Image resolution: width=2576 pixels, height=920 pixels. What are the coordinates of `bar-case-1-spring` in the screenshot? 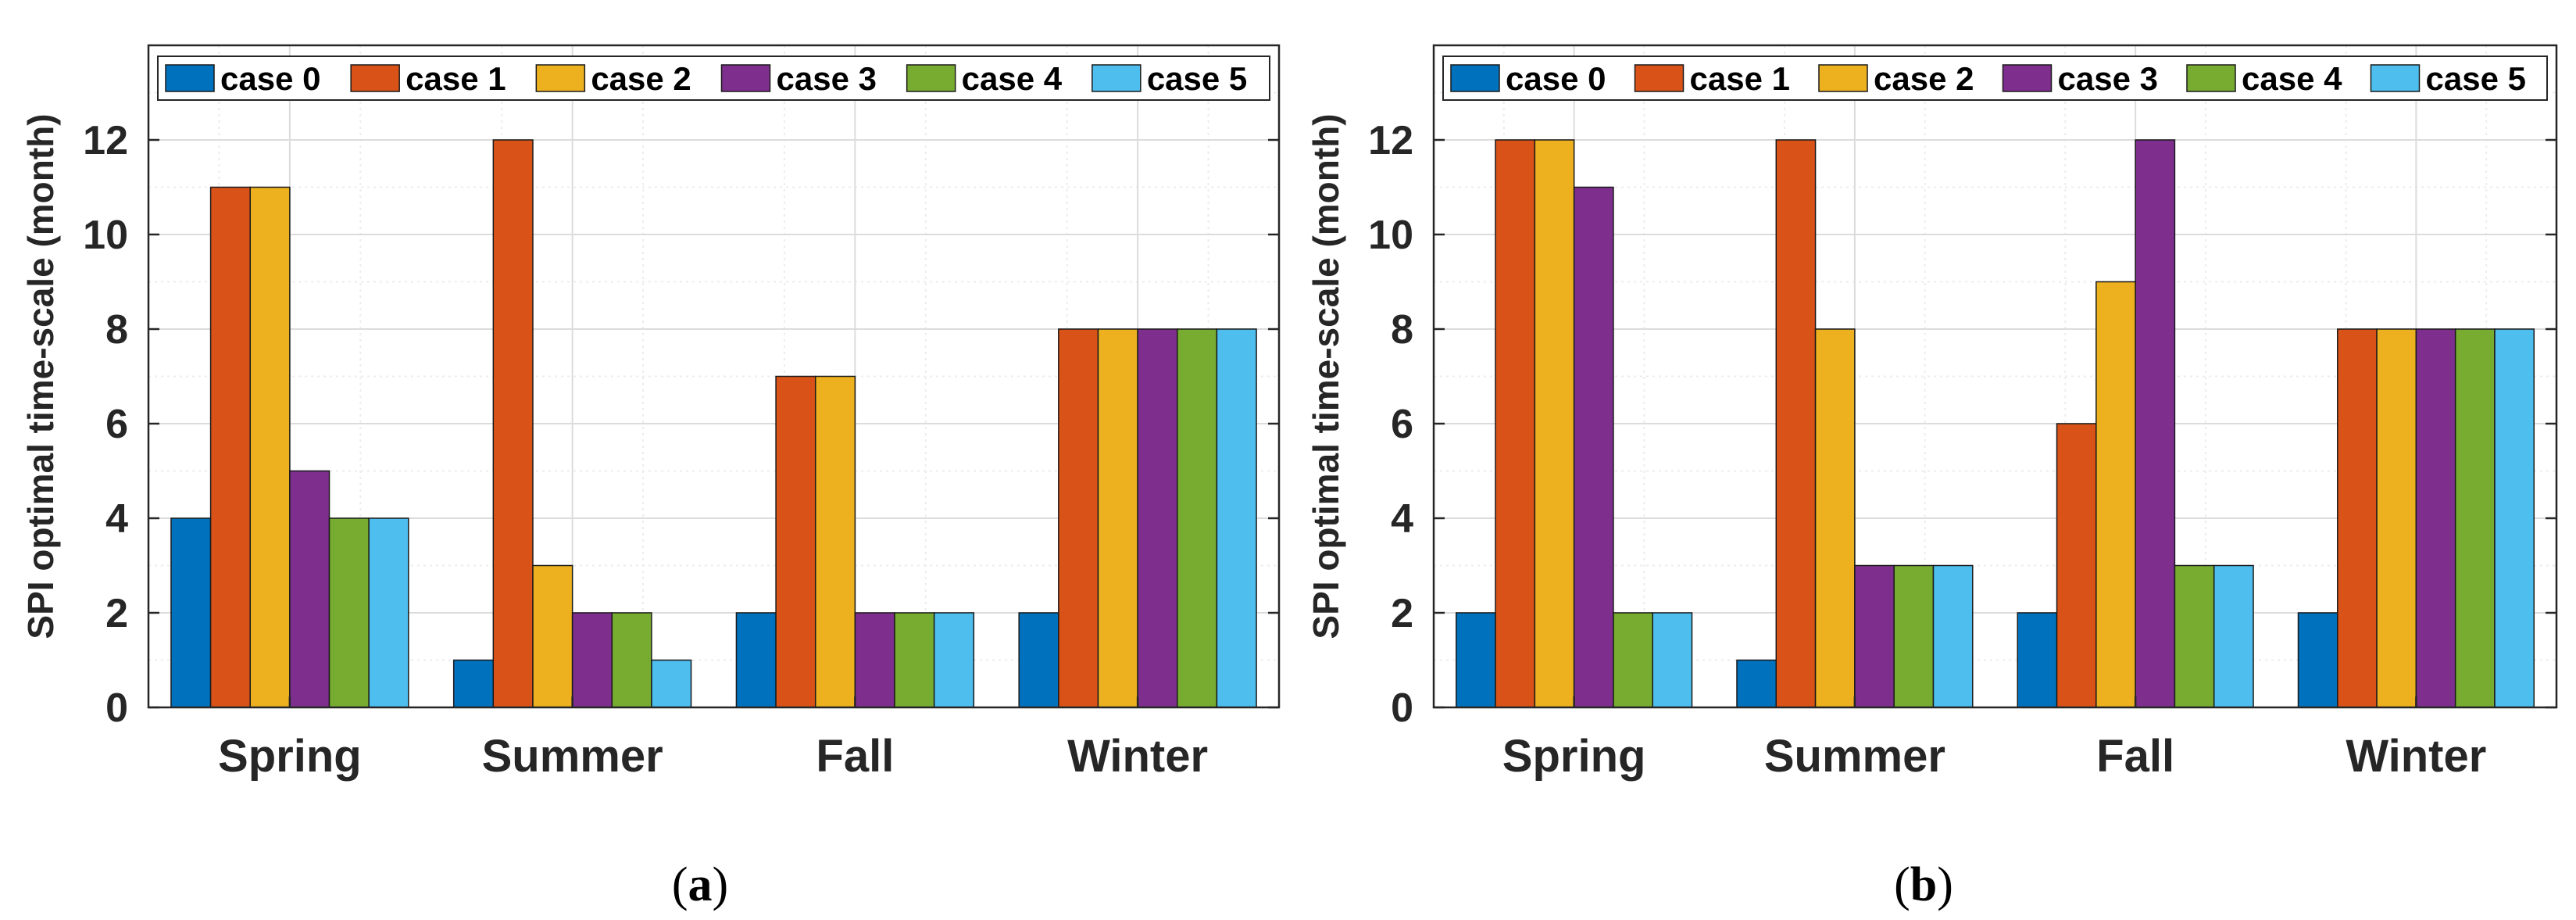 It's located at (230, 447).